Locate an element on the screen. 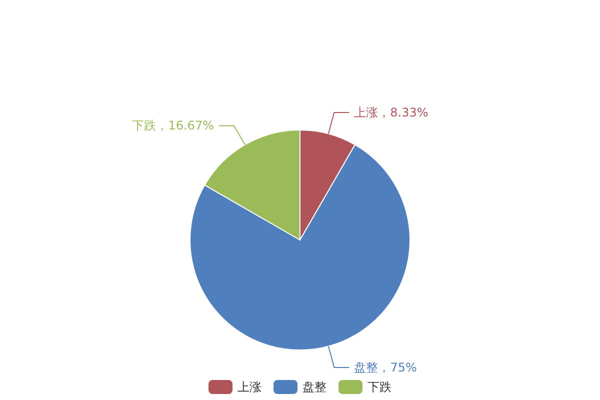  data-label: 下跌，16.67% is located at coordinates (173, 125).